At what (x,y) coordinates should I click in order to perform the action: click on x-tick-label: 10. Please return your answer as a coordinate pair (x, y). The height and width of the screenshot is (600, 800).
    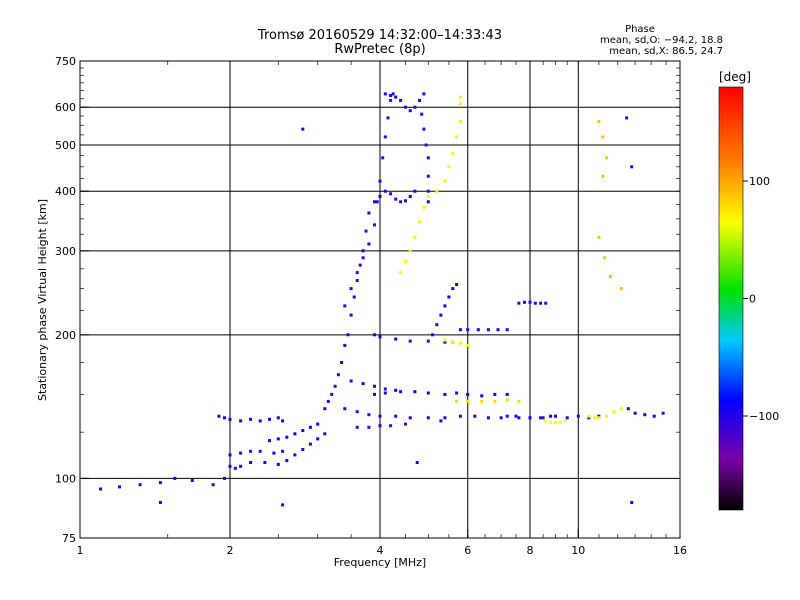
    Looking at the image, I should click on (578, 550).